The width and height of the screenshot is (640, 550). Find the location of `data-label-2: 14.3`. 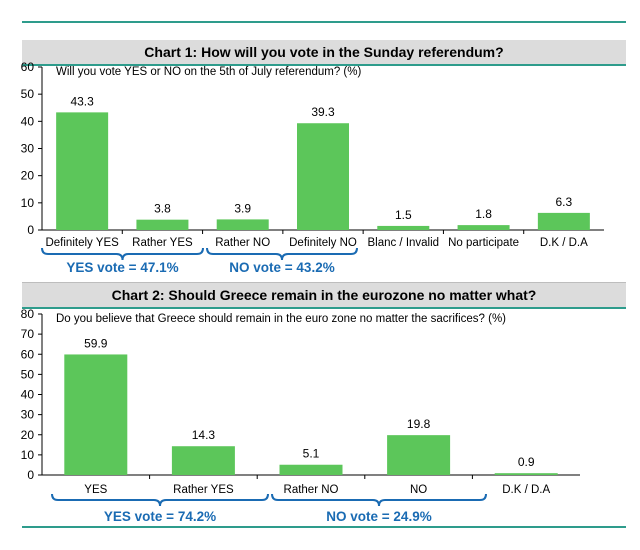

data-label-2: 14.3 is located at coordinates (204, 435).